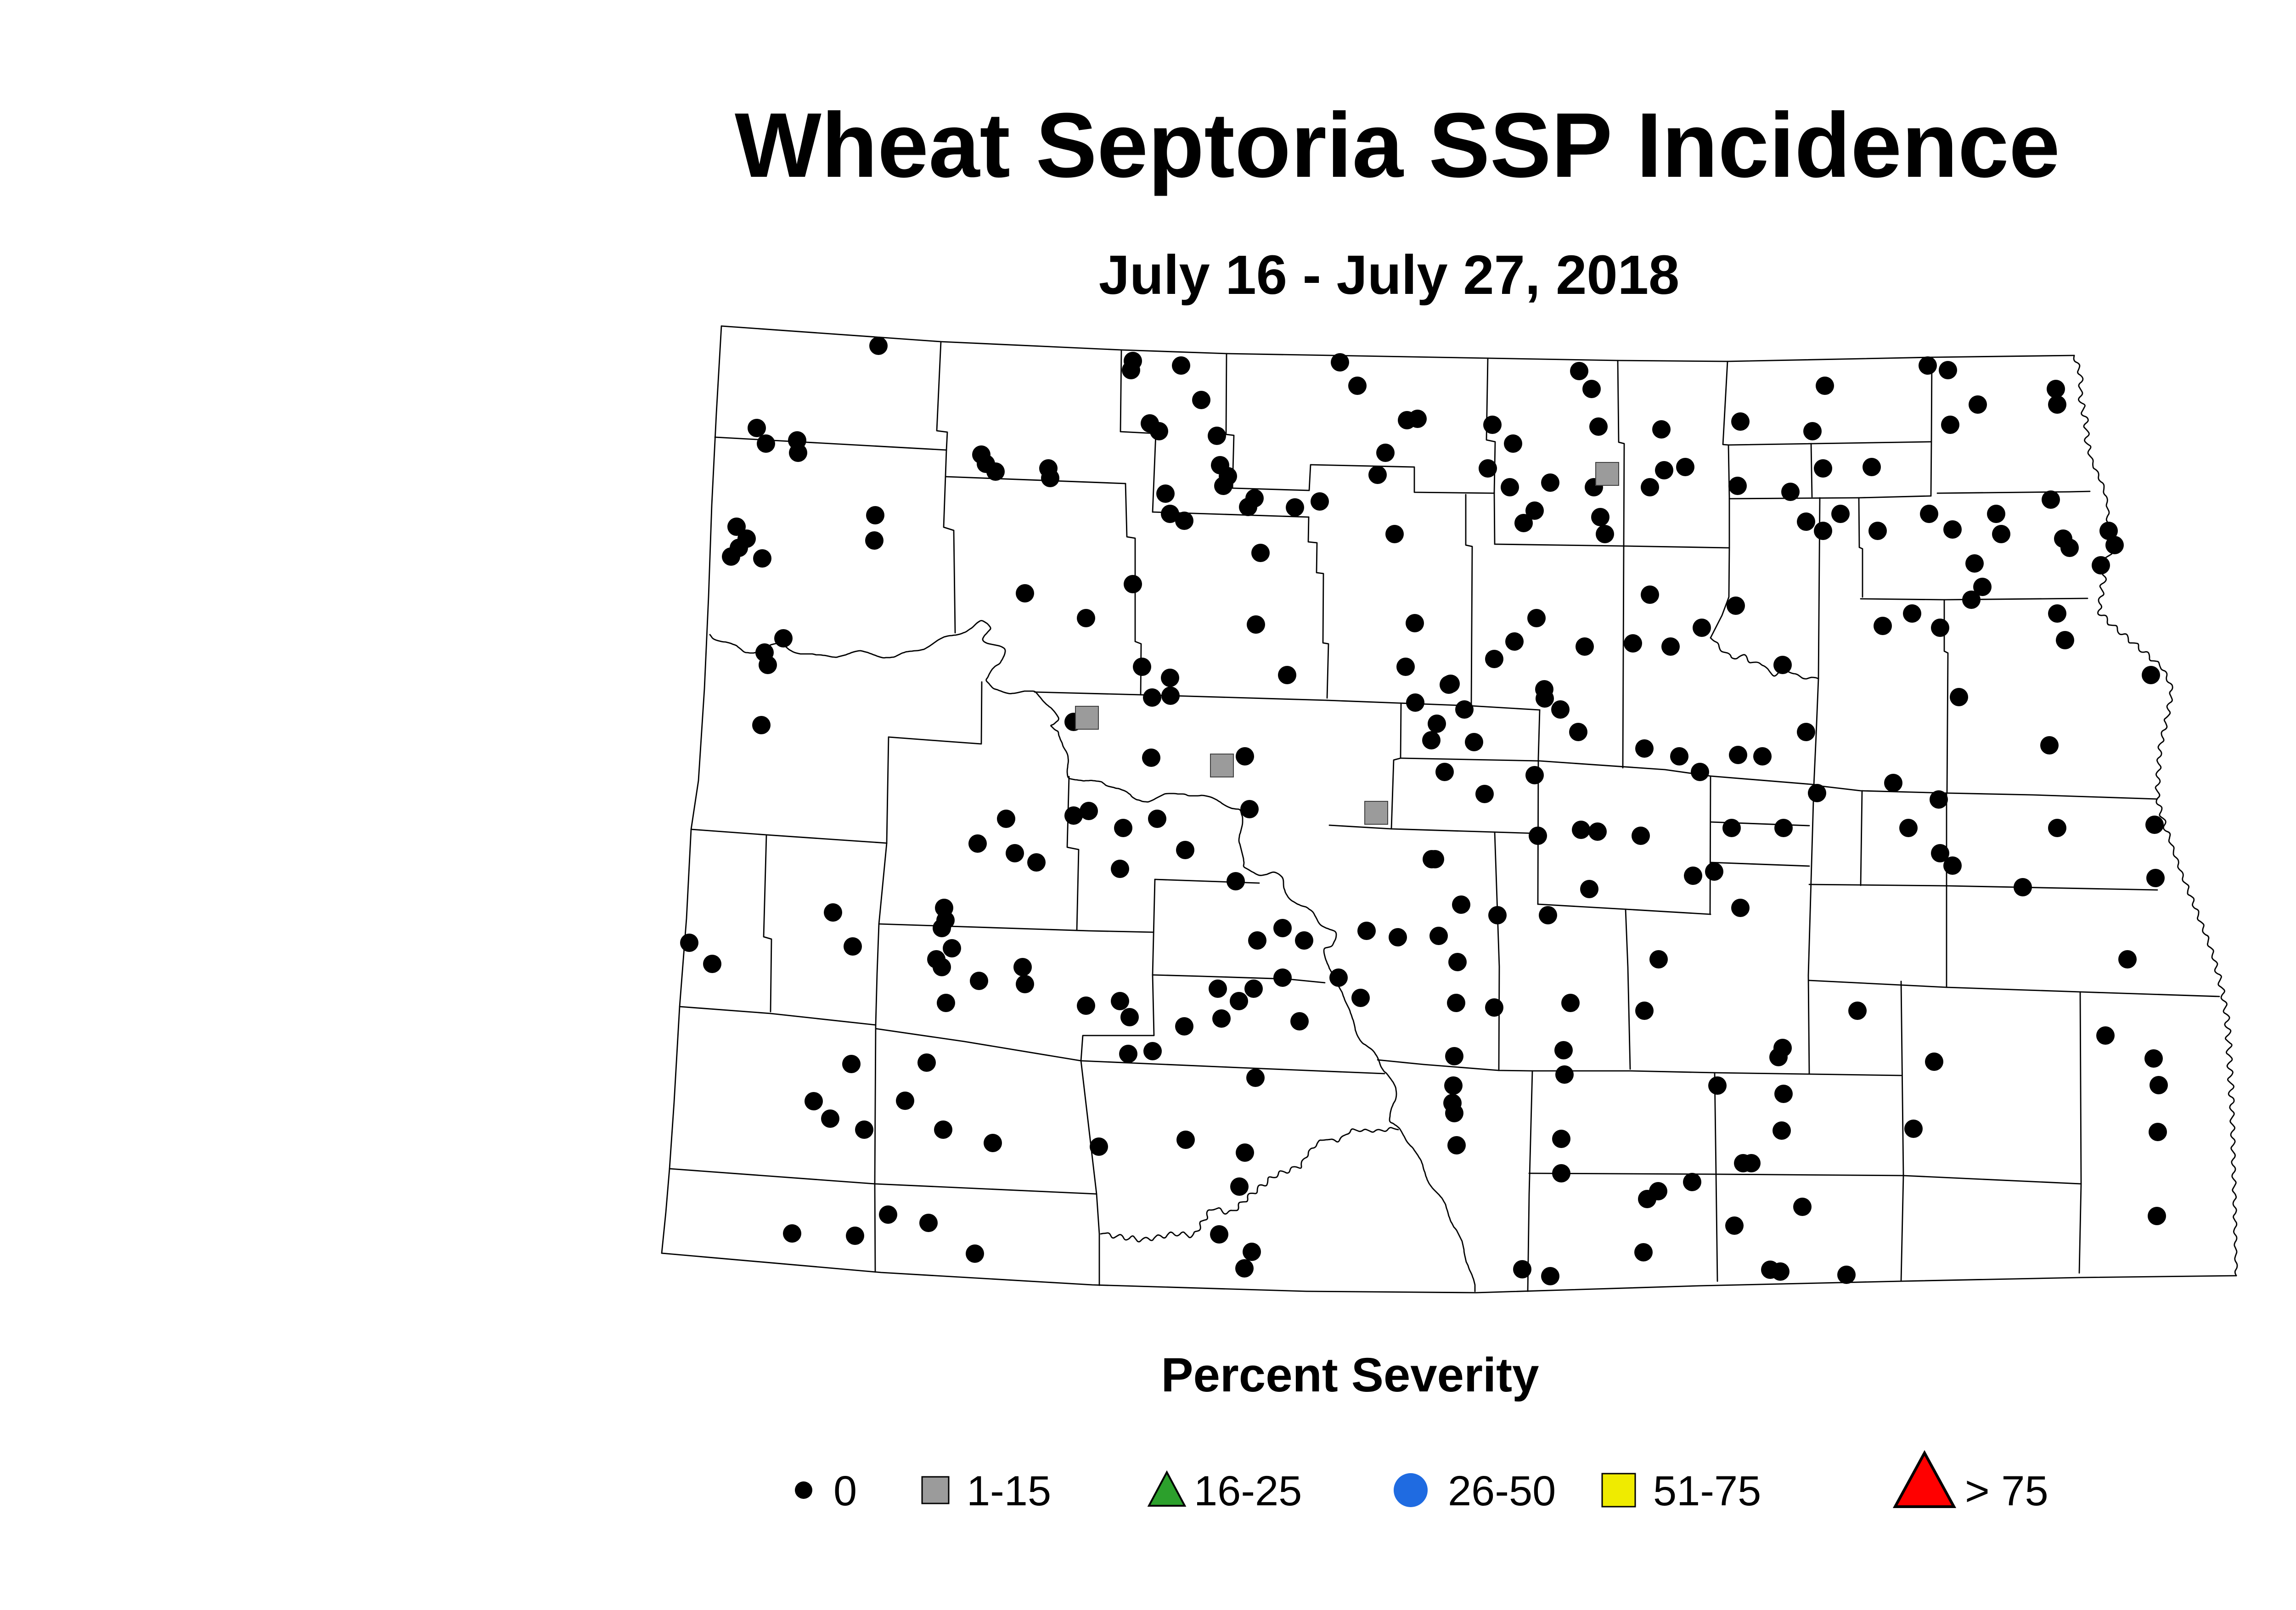 The height and width of the screenshot is (1610, 2296). I want to click on svg-text: 1-15, so click(1009, 1491).